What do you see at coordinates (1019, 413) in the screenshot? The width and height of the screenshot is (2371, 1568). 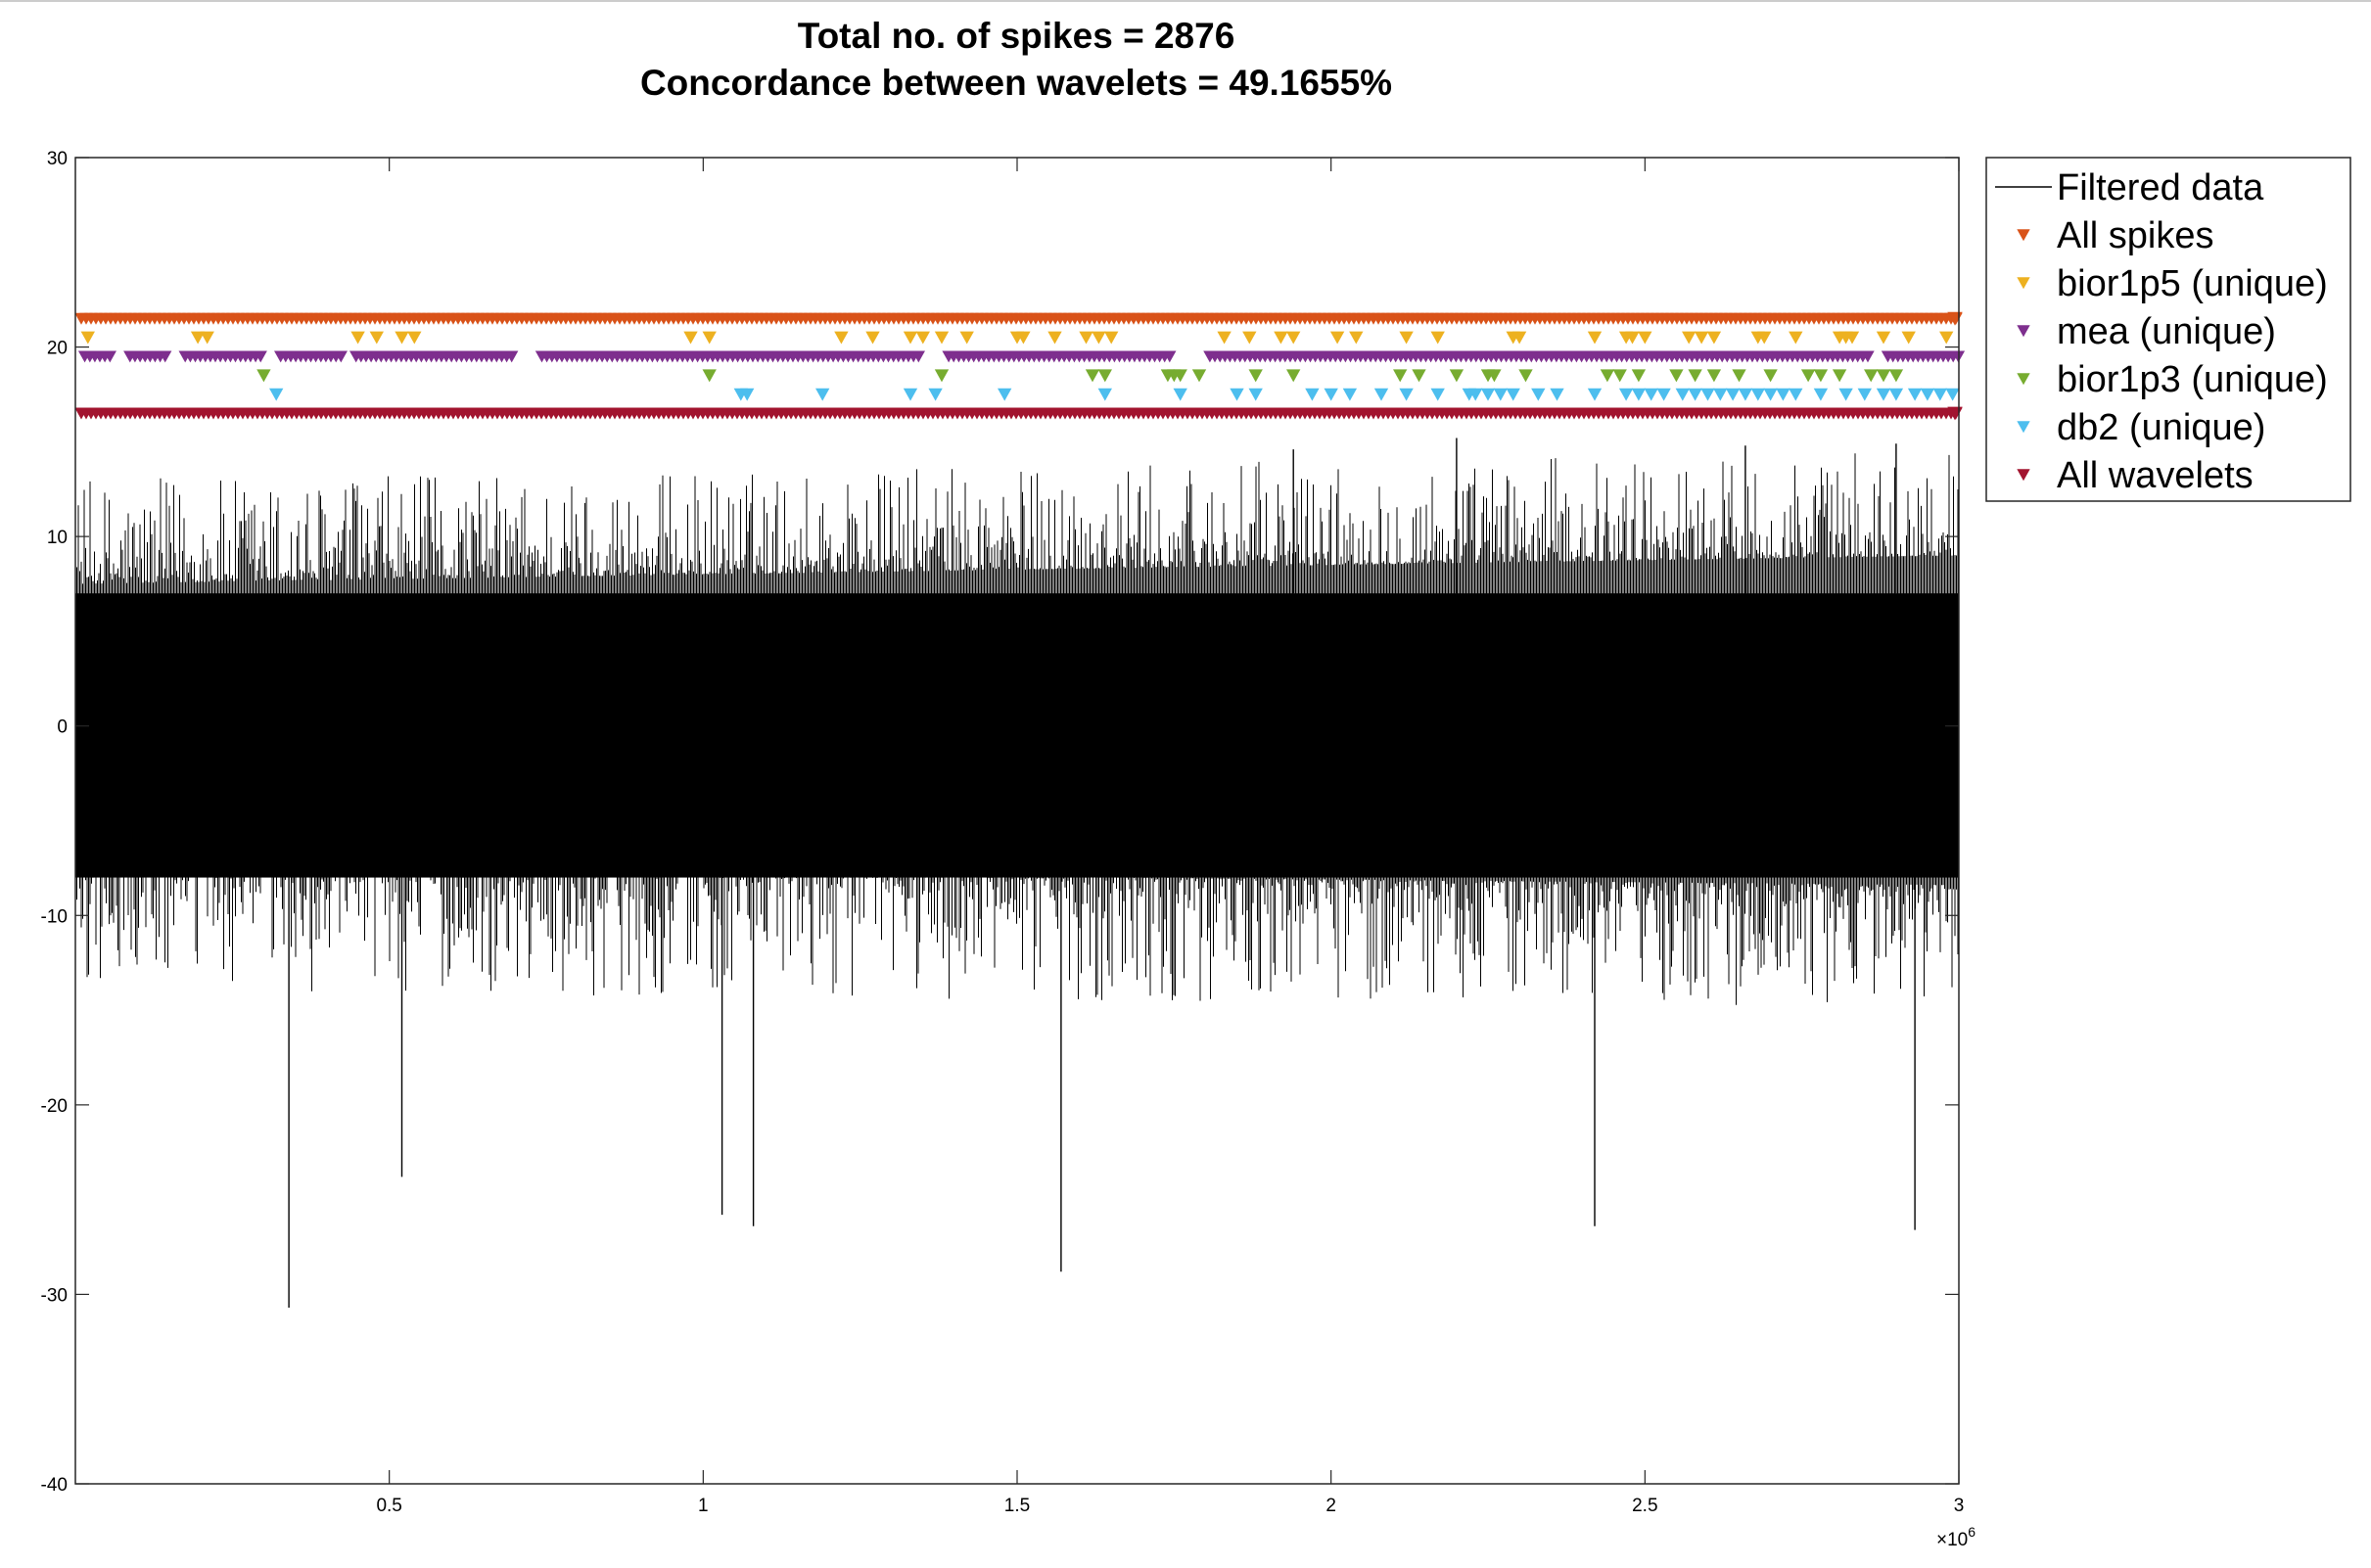 I see `series-all-wavelets` at bounding box center [1019, 413].